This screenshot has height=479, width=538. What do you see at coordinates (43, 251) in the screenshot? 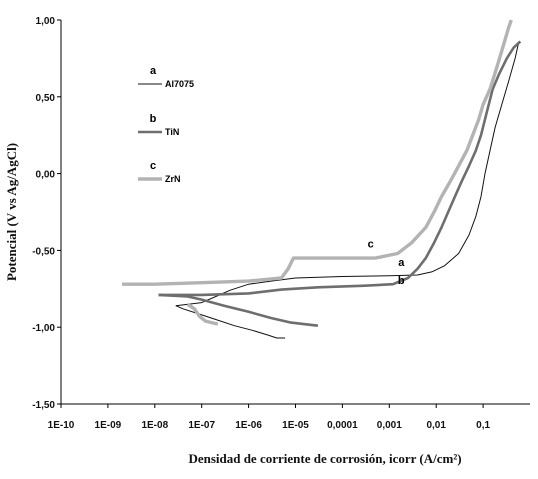
I see `y-tick-label: -0,50` at bounding box center [43, 251].